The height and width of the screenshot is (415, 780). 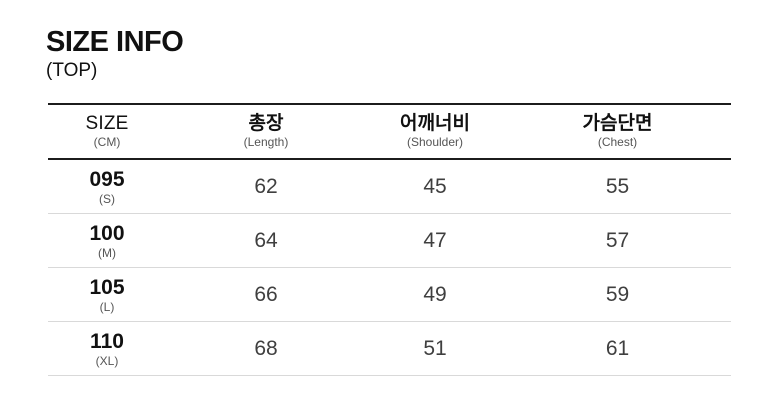 What do you see at coordinates (266, 142) in the screenshot?
I see `column-sublabel-length: (Length)` at bounding box center [266, 142].